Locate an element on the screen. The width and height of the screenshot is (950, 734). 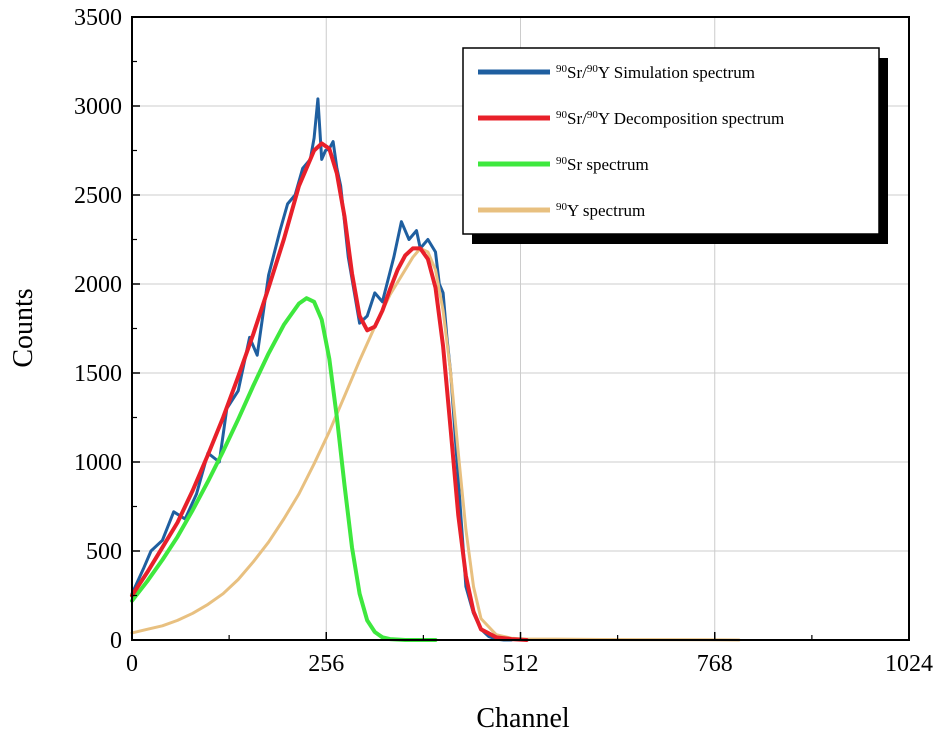
x-tick-label: 1024 is located at coordinates (909, 664).